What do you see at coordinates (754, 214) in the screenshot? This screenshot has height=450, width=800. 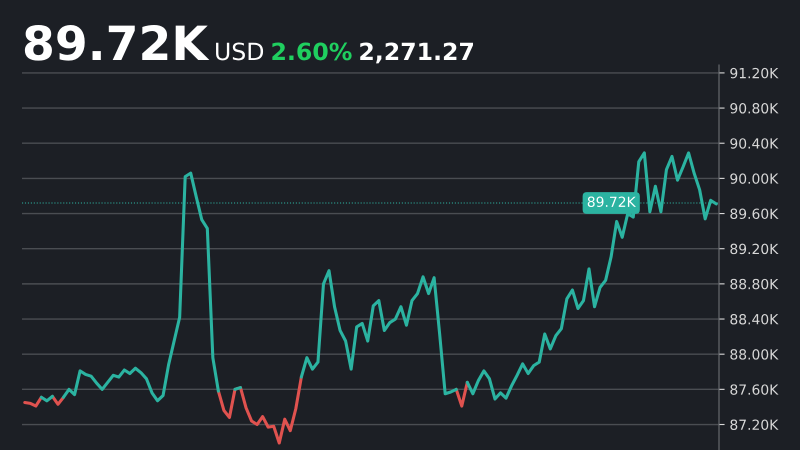 I see `y-tick-label: 89.60K` at bounding box center [754, 214].